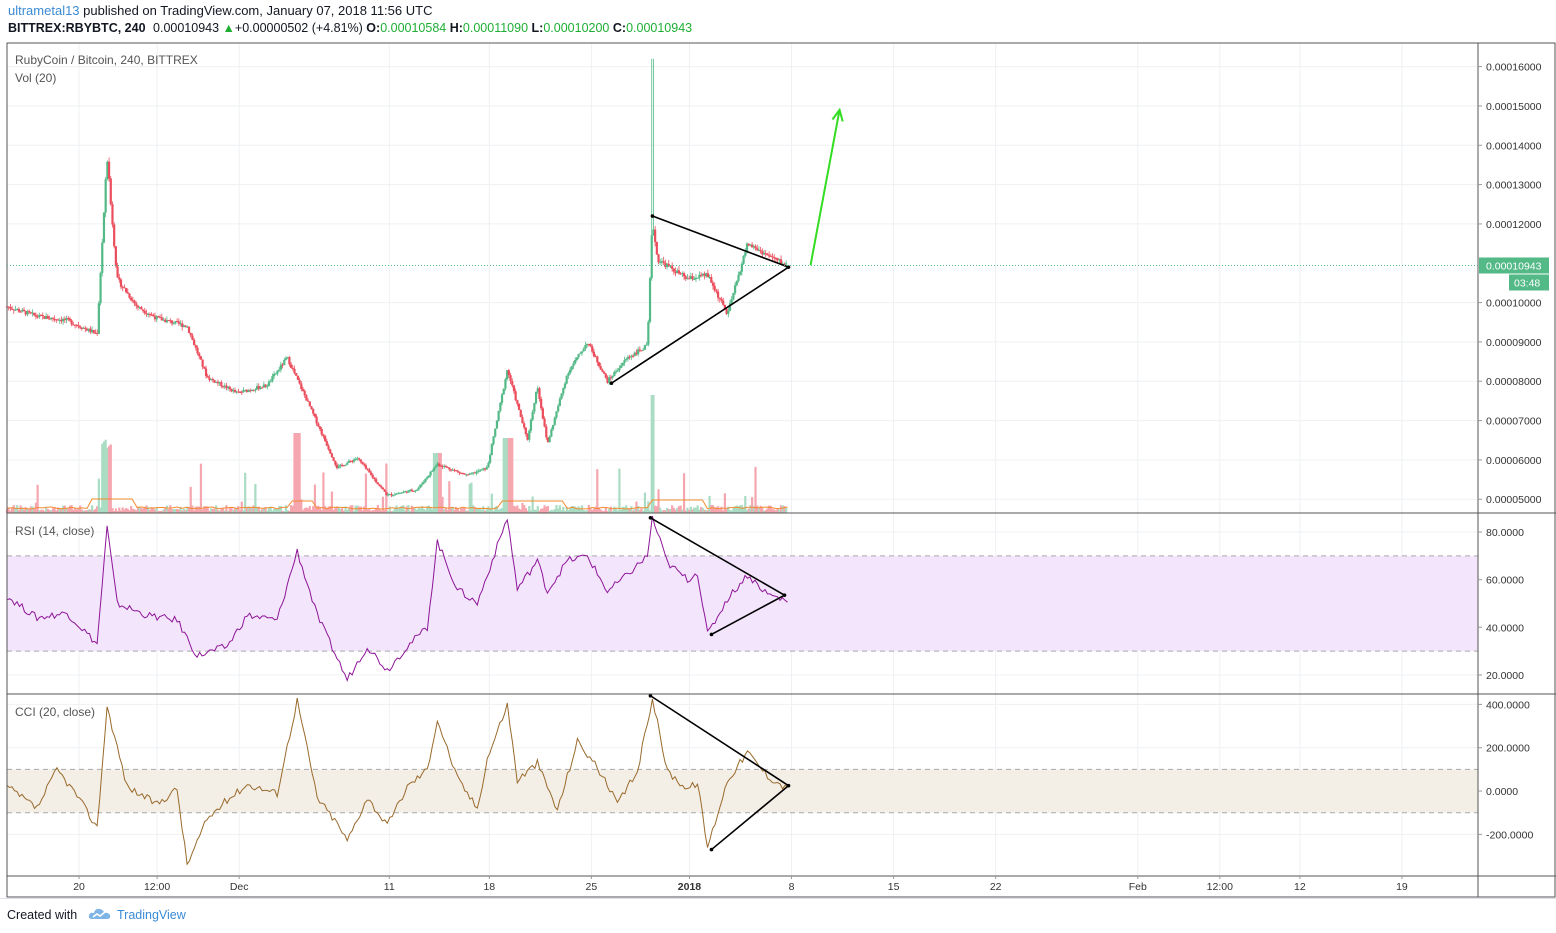  Describe the element at coordinates (495, 28) in the screenshot. I see `high-value: 0.00011090` at that location.